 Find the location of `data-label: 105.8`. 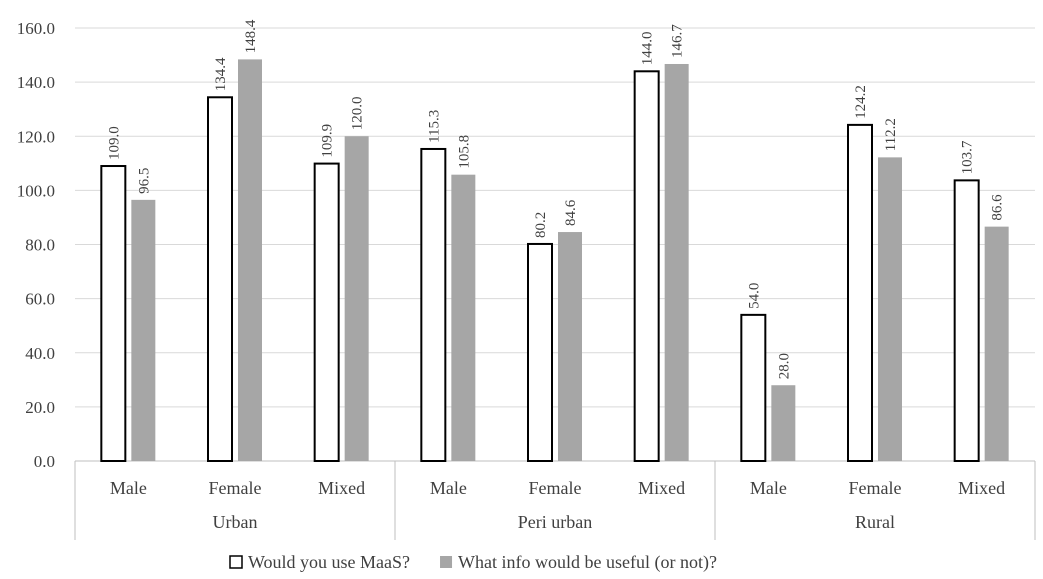

data-label: 105.8 is located at coordinates (464, 152).